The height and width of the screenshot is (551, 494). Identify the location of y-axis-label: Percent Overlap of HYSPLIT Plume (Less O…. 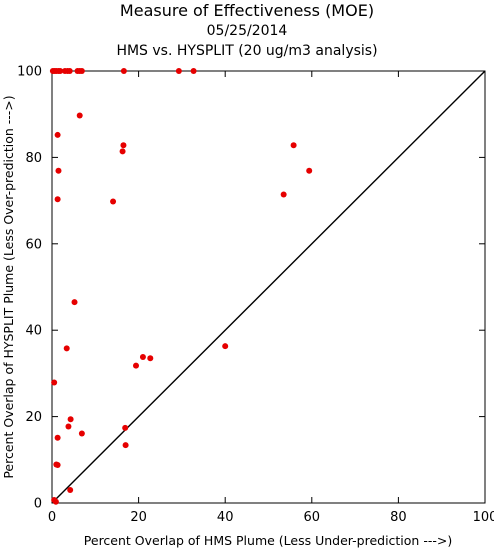
(8, 286).